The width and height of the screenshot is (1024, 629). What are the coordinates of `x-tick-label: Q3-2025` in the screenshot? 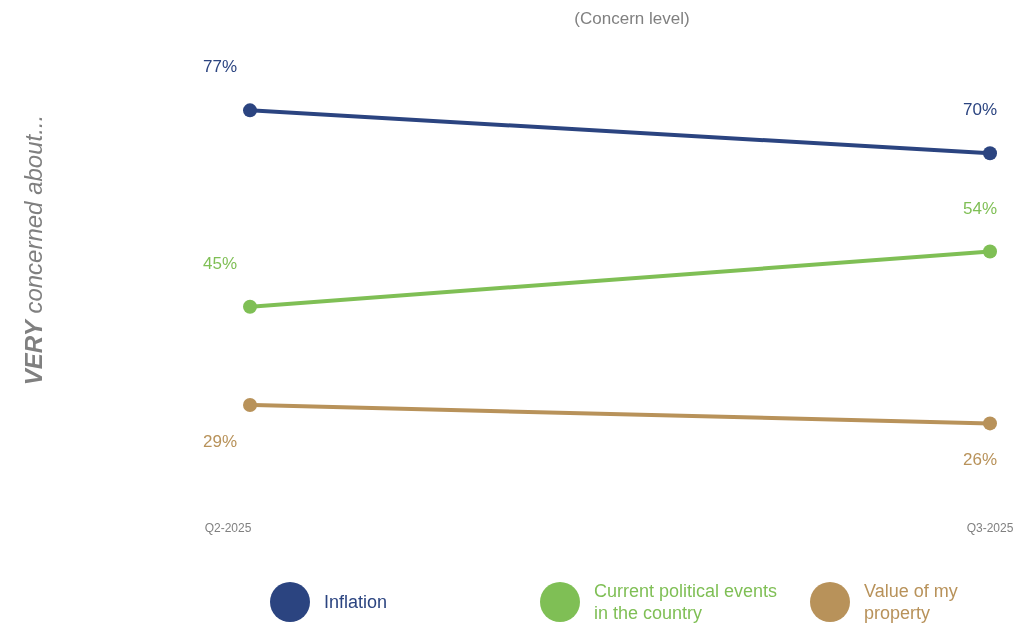 It's located at (990, 528).